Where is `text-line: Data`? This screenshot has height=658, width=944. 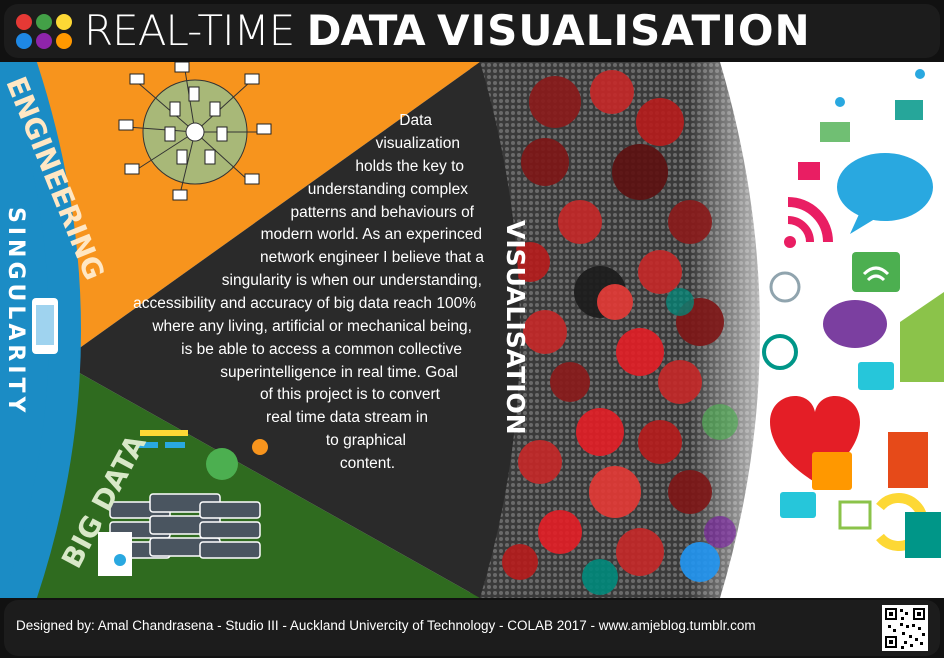 text-line: Data is located at coordinates (415, 120).